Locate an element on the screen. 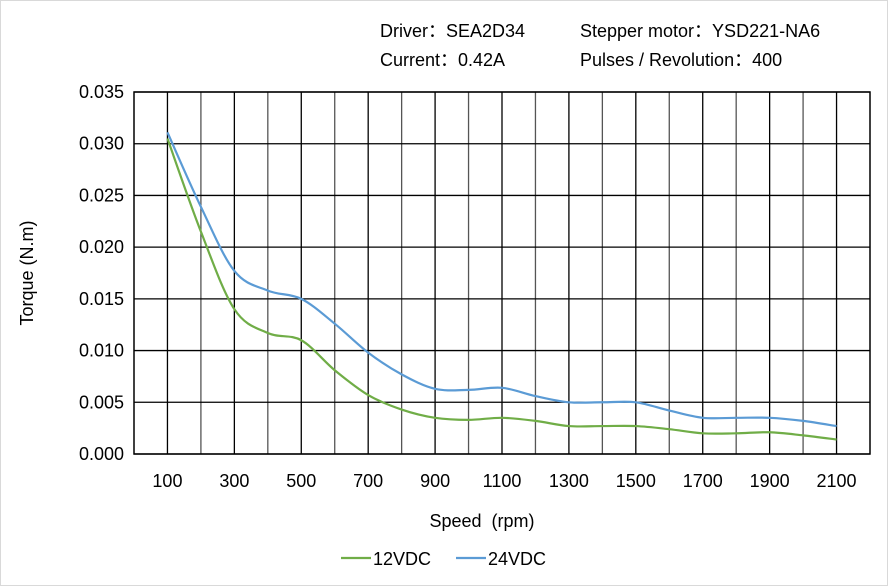 The image size is (888, 586). y-tick-label: 0.025 is located at coordinates (101, 195).